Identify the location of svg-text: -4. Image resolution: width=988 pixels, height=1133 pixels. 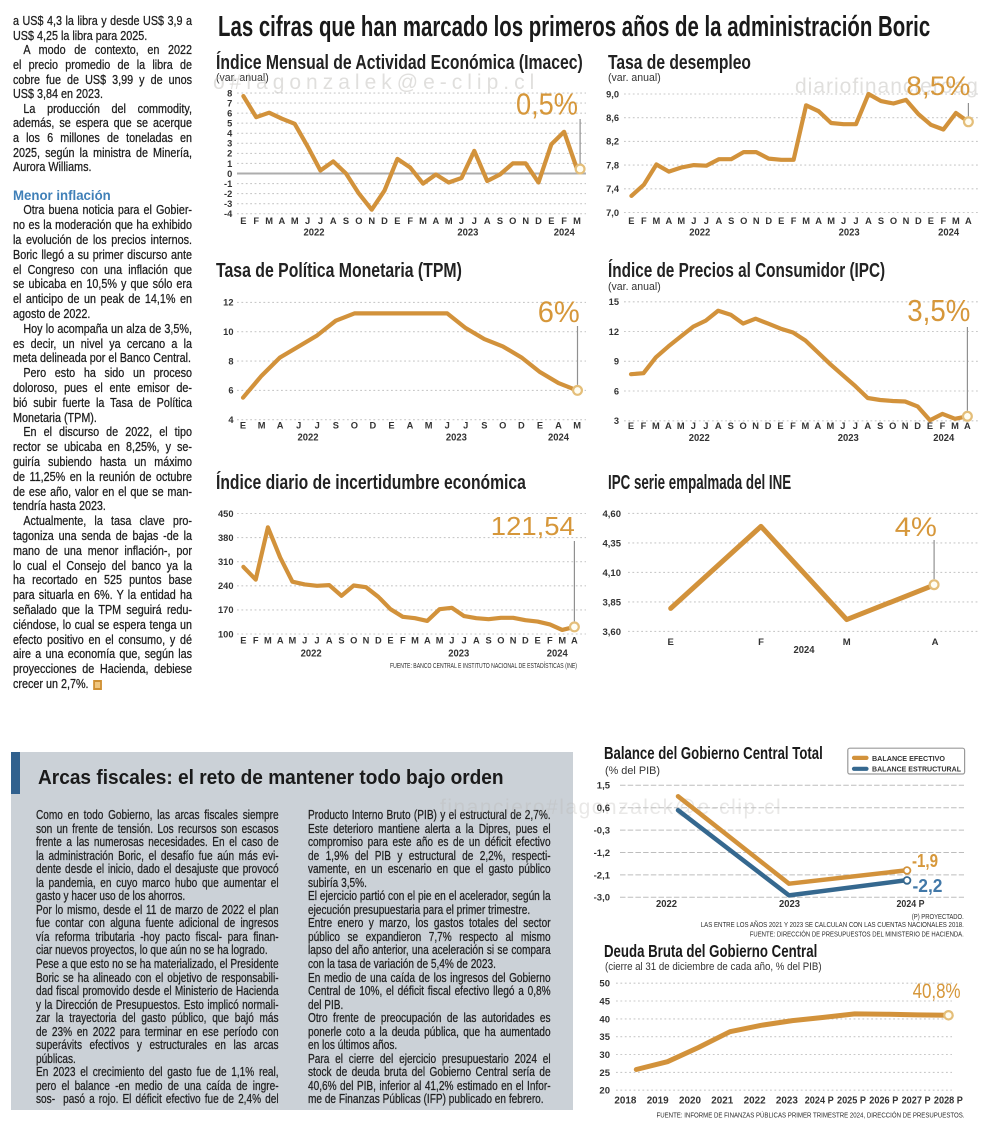
(228, 214).